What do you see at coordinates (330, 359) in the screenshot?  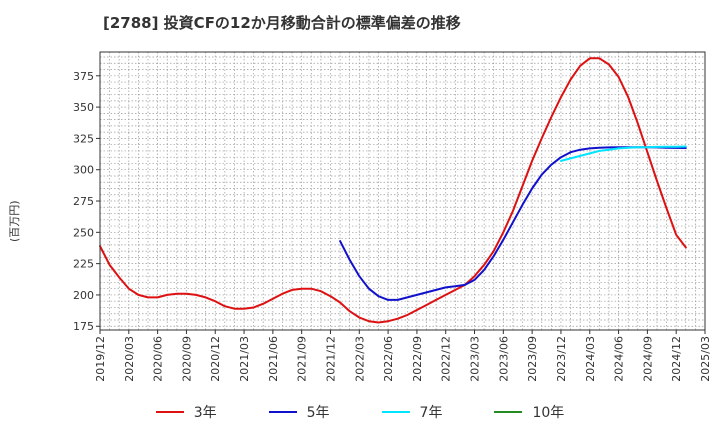 I see `x-tick-label: 2021/12` at bounding box center [330, 359].